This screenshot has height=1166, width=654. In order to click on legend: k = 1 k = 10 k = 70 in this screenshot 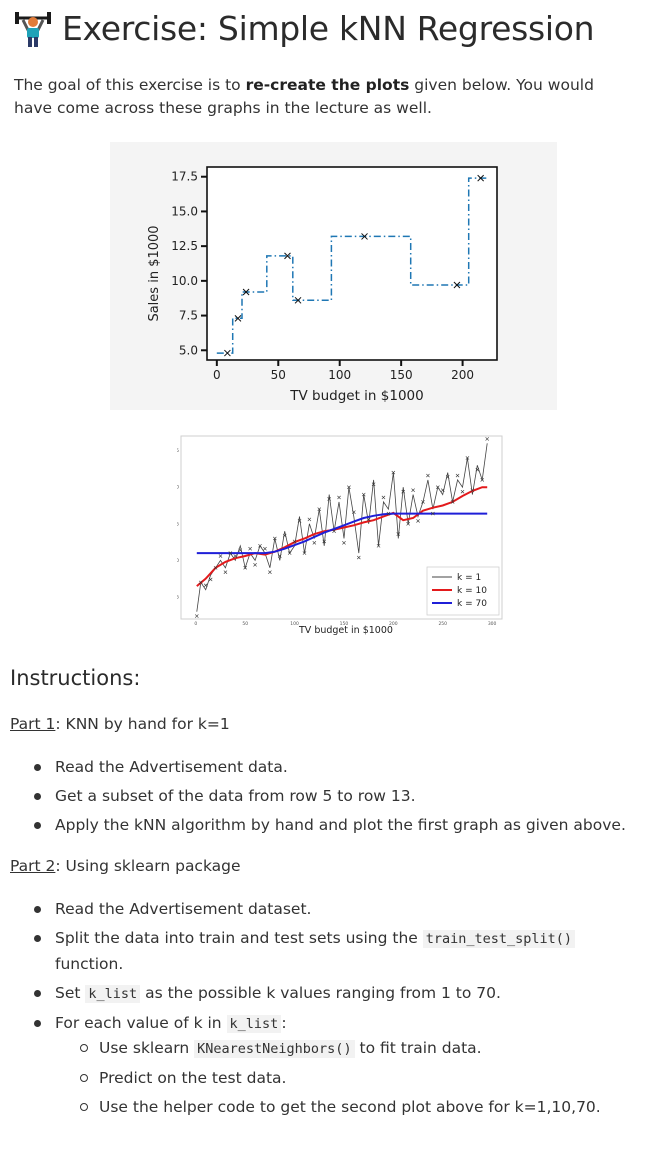, I will do `click(463, 591)`.